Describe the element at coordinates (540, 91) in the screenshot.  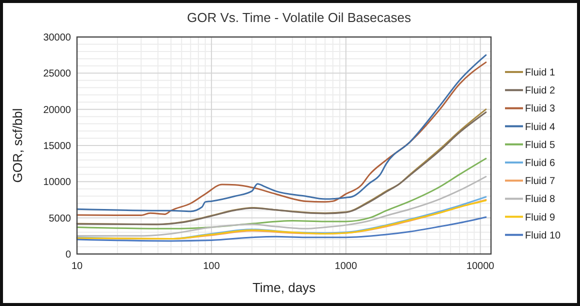
I see `legend-label: Fluid 2` at that location.